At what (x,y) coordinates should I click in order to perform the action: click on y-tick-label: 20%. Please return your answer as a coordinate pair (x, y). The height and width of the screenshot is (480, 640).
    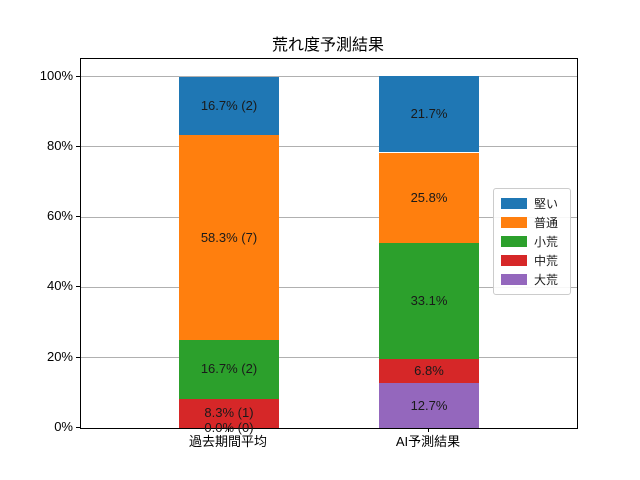
    Looking at the image, I should click on (59, 356).